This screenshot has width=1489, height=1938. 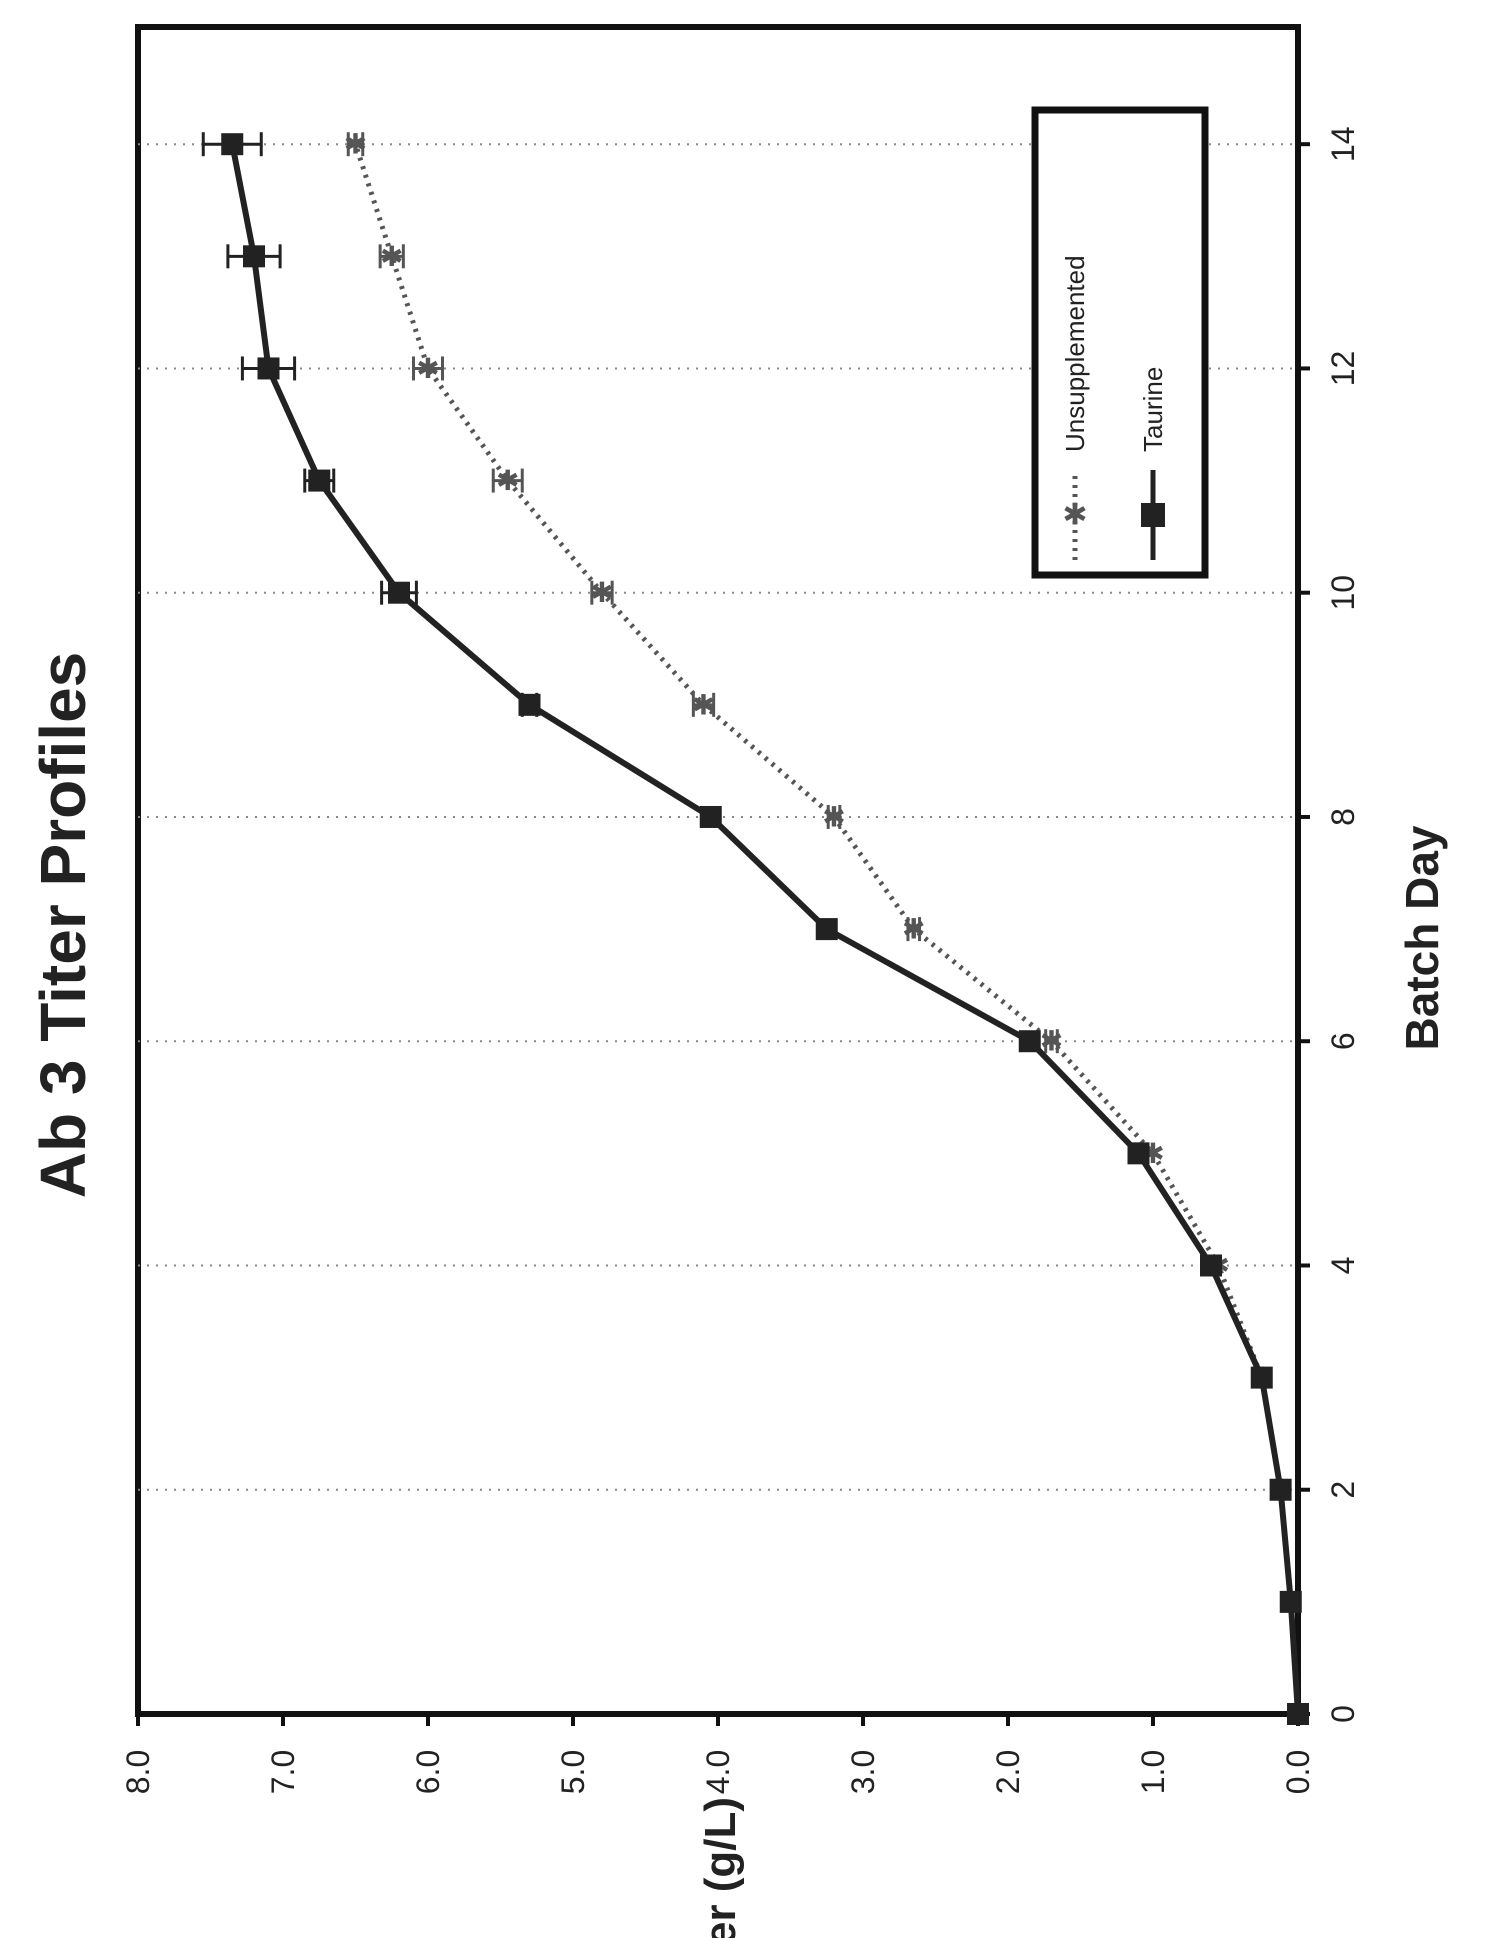 What do you see at coordinates (63, 925) in the screenshot?
I see `chart-title: Ab 3 Titer Profiles` at bounding box center [63, 925].